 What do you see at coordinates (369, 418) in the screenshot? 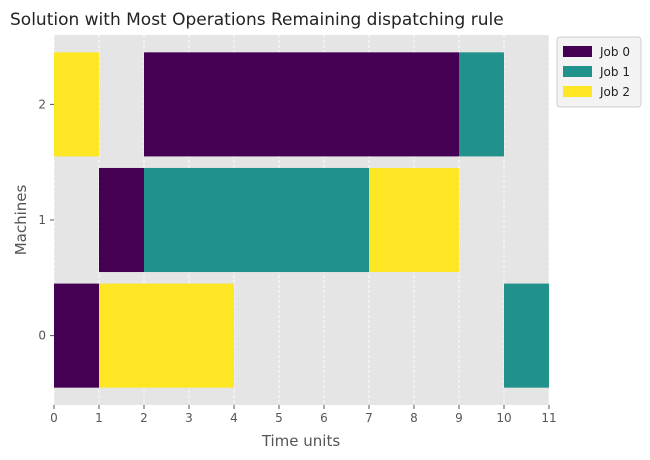
I see `x-tick-label: 7` at bounding box center [369, 418].